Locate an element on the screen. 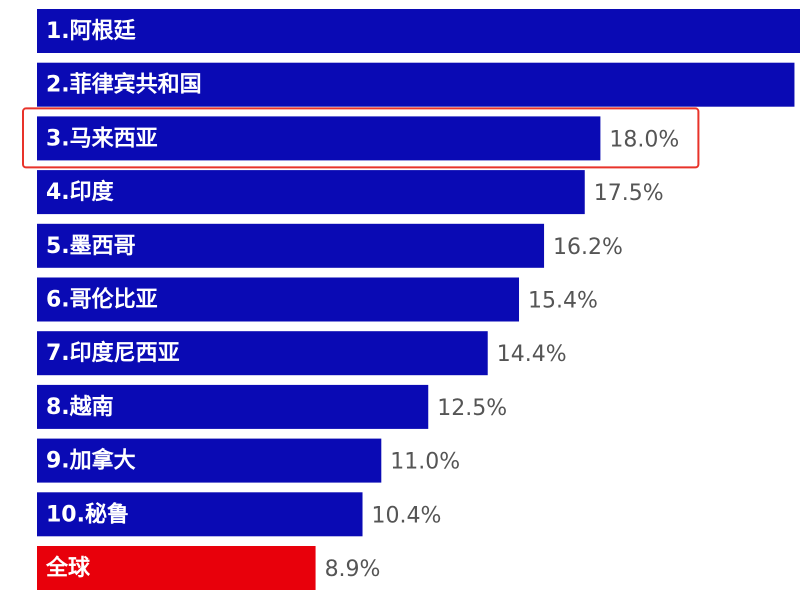  category-label: 7.印度尼西亚 is located at coordinates (113, 353).